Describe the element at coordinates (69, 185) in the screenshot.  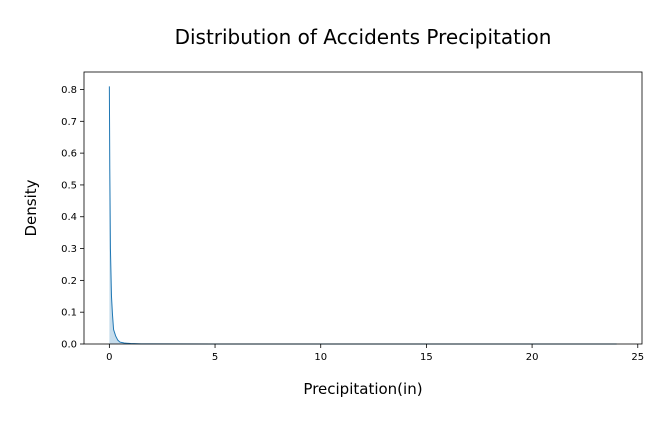
I see `y-tick-label: 0.5` at that location.